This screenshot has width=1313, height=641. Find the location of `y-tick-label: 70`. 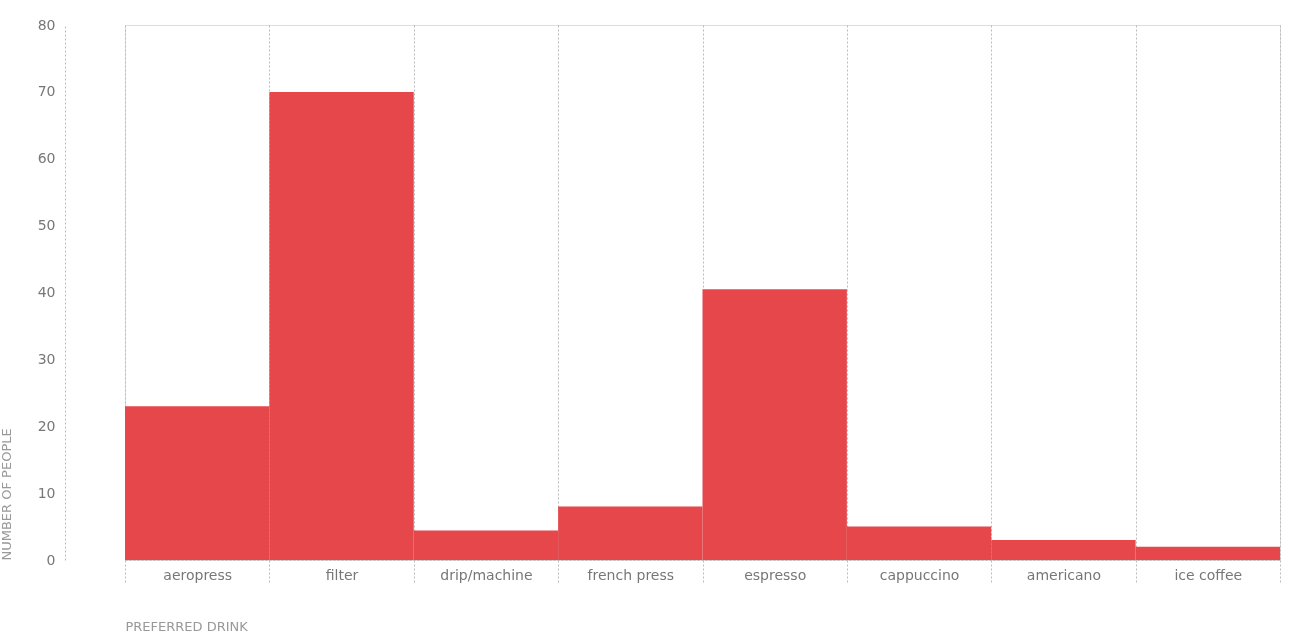

y-tick-label: 70 is located at coordinates (46, 91).